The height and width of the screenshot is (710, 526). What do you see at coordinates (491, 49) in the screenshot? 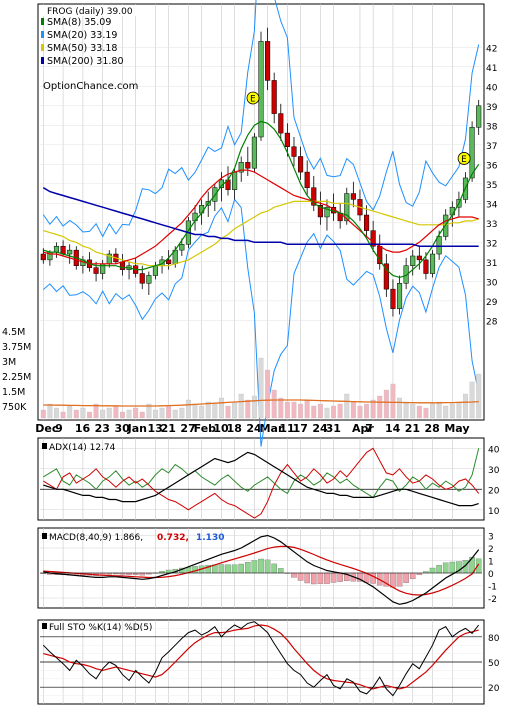
I see `price-tick-label: 42` at bounding box center [491, 49].